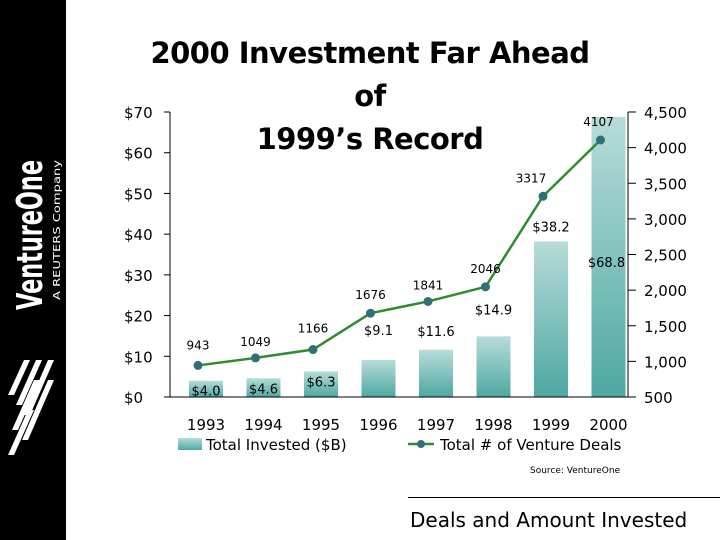 Image resolution: width=720 pixels, height=540 pixels. I want to click on right-tick-label: 4,000, so click(665, 149).